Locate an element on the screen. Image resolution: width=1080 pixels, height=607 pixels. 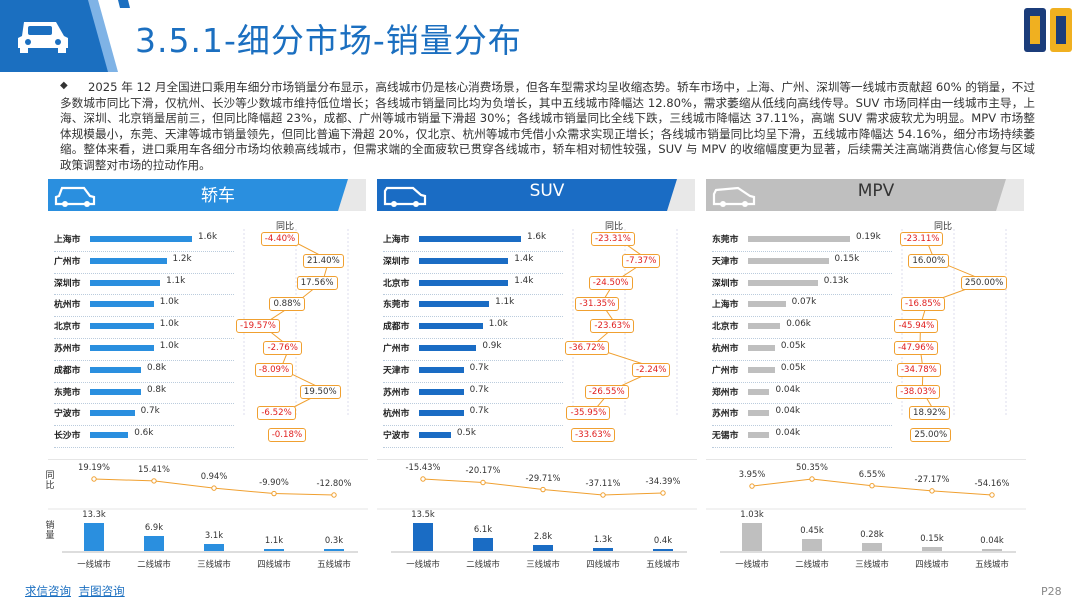
bar-value-label: 0.9k is located at coordinates (492, 346).